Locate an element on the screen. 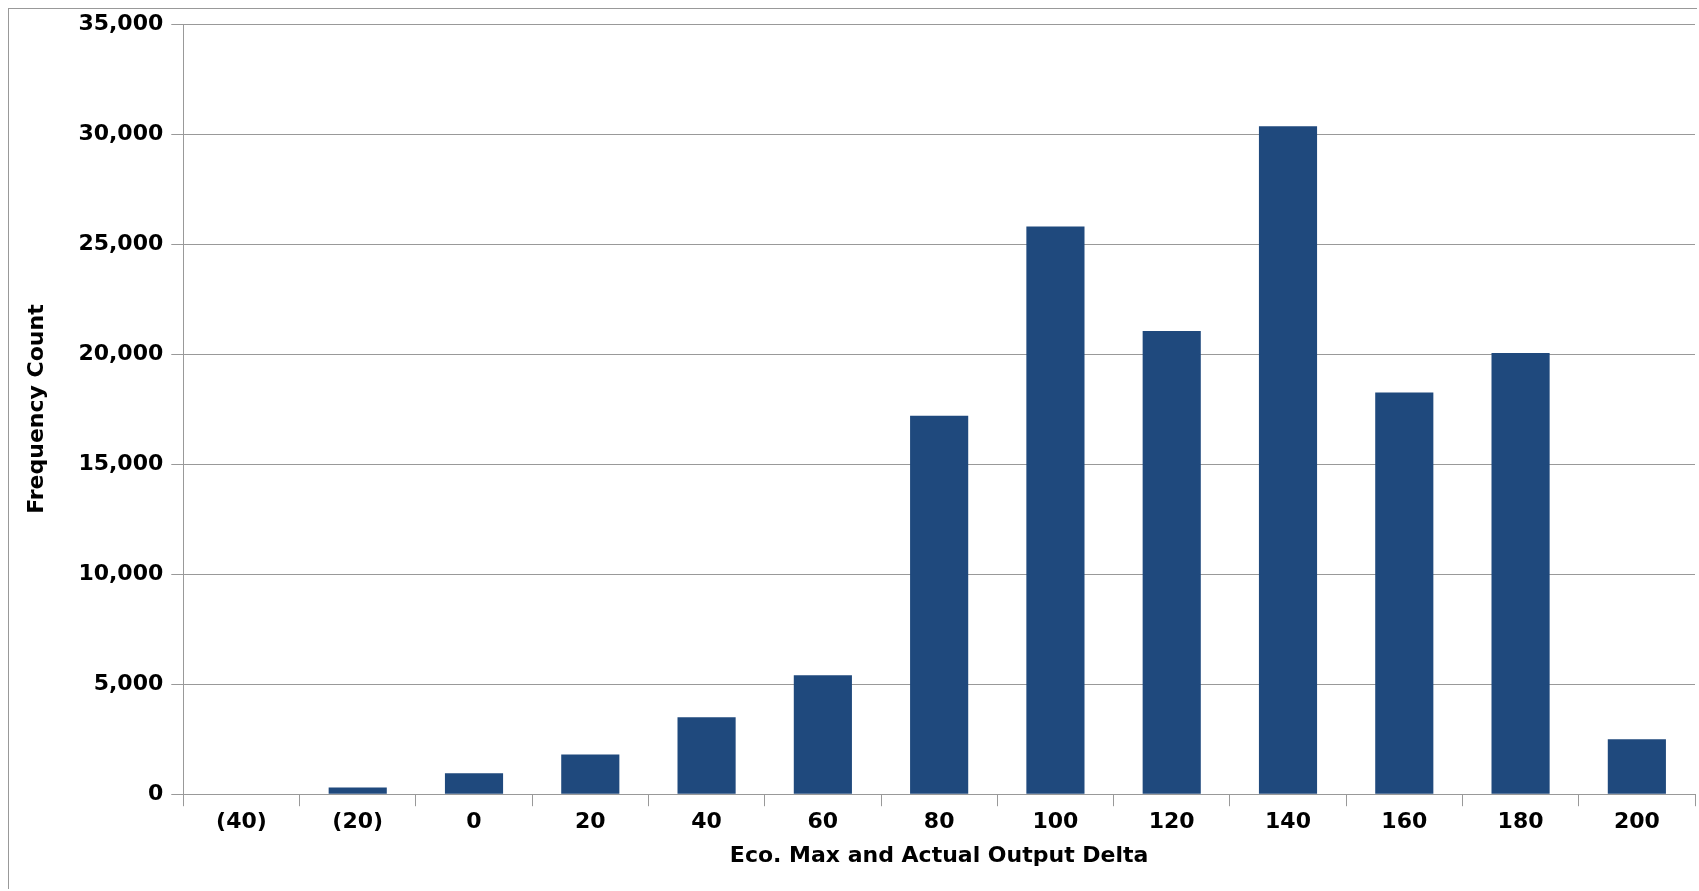 The image size is (1699, 891). y-tick-label: 35,000 is located at coordinates (121, 22).